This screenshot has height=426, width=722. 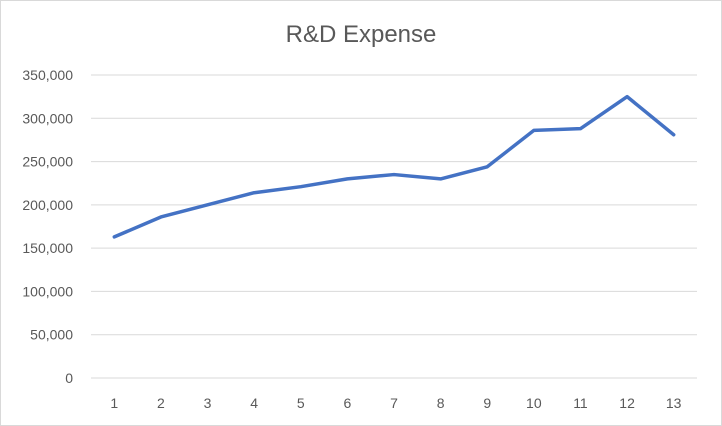 I want to click on y-tick-label: 250,000, so click(x=47, y=162).